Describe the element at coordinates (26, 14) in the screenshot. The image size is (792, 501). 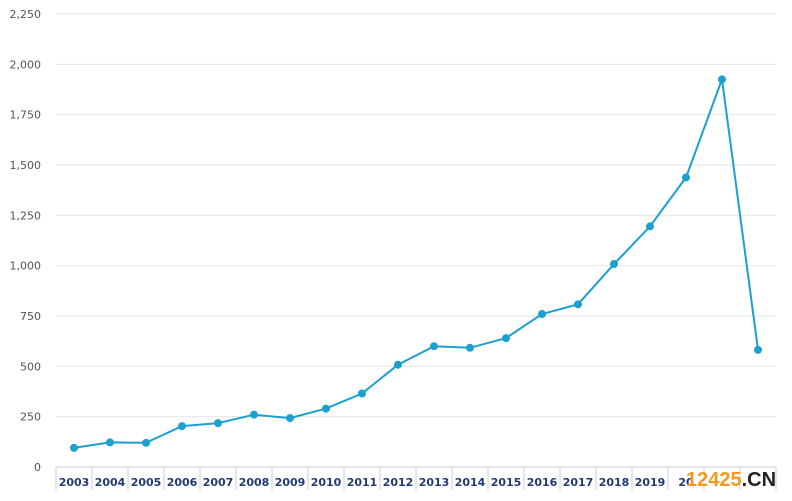
I see `y-tick-label: 2,250` at that location.